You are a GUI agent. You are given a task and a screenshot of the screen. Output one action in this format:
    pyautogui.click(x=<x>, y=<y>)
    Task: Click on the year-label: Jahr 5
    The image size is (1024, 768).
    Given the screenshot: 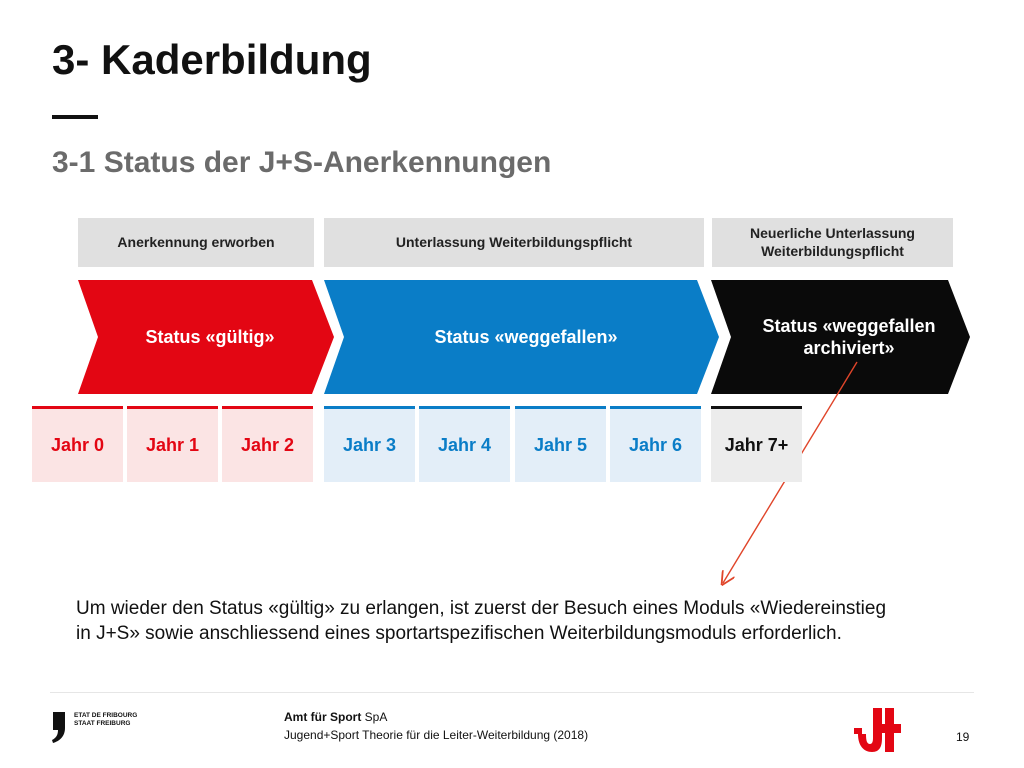 What is the action you would take?
    pyautogui.click(x=560, y=445)
    